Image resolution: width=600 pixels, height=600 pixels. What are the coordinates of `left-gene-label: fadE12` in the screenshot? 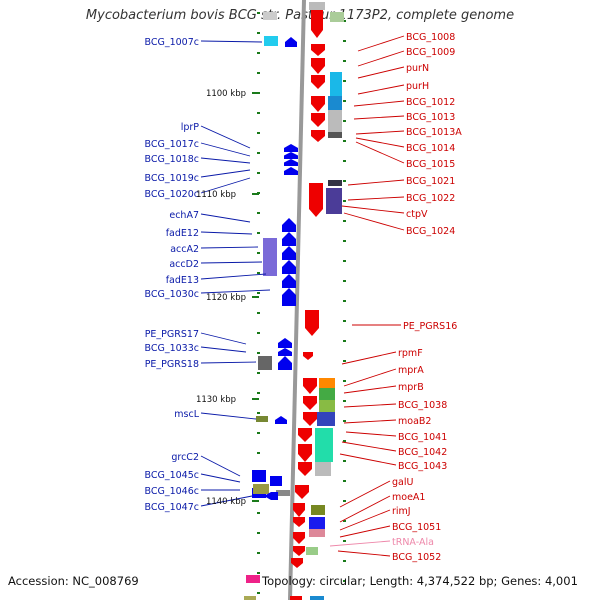 It's located at (182, 233).